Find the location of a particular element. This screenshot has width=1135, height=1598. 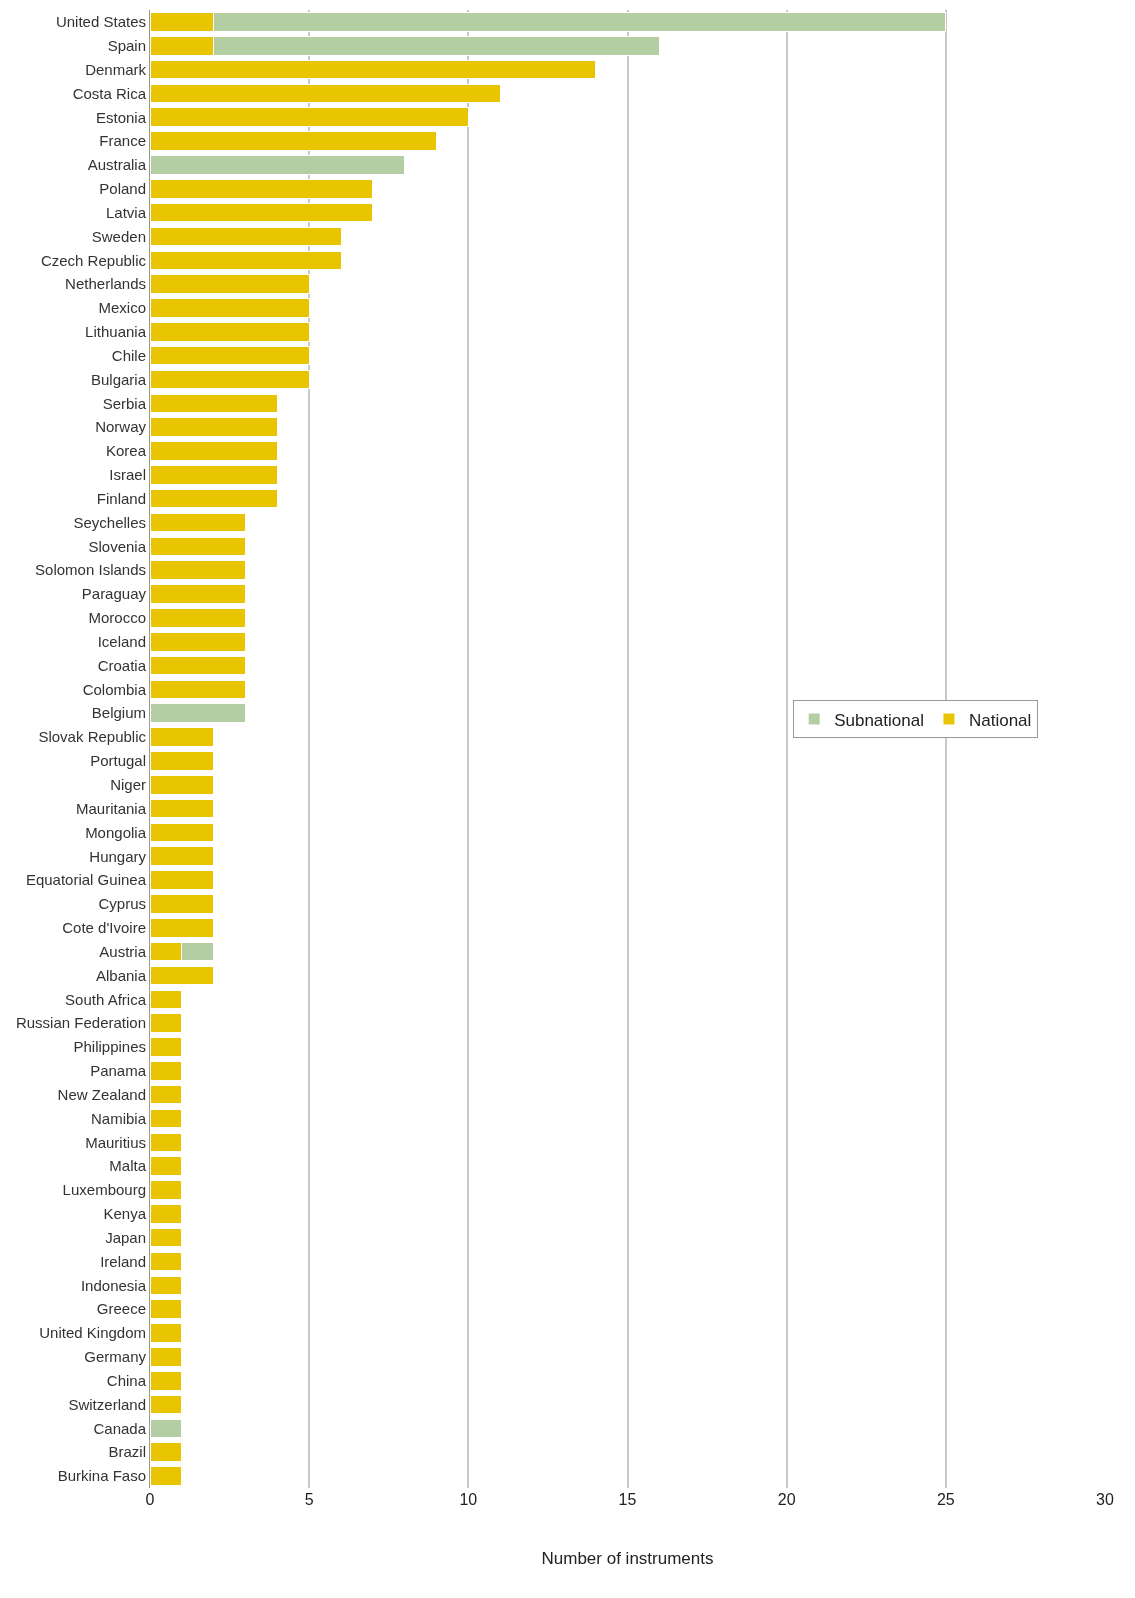

y-tick-label: Mexico is located at coordinates (122, 308).